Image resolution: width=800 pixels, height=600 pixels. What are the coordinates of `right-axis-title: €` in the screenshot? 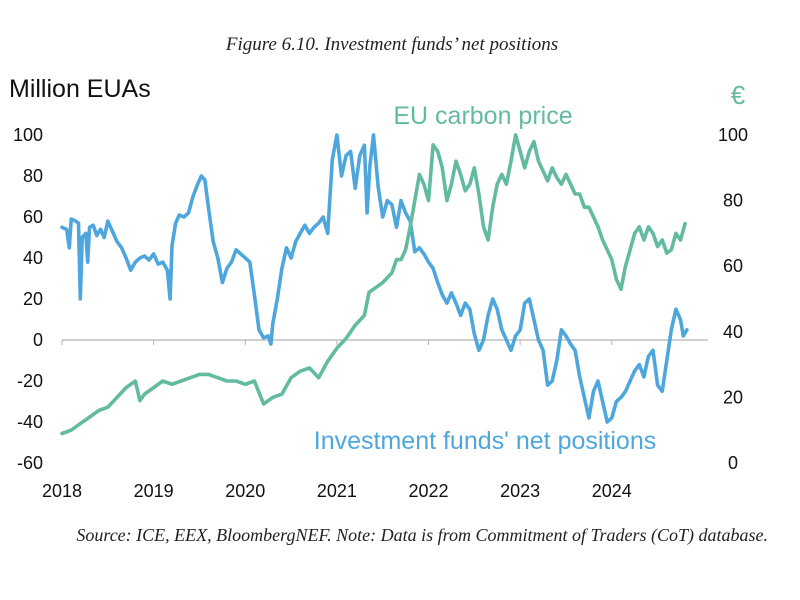 It's located at (738, 95).